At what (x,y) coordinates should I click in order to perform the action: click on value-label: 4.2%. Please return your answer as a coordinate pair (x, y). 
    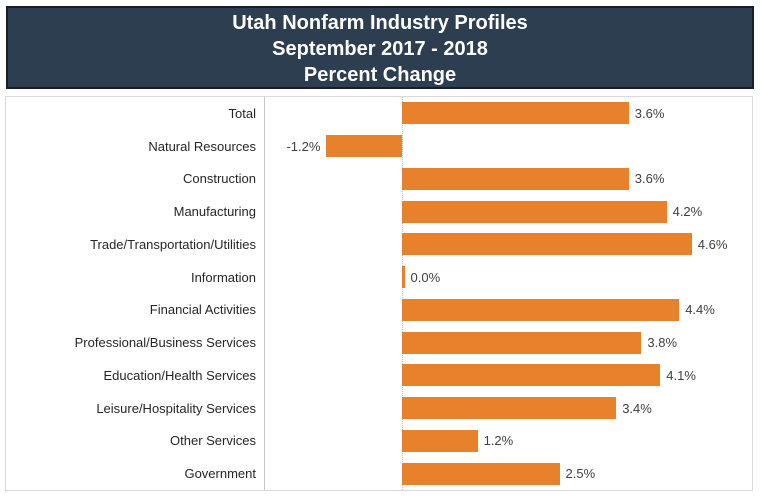
    Looking at the image, I should click on (687, 212).